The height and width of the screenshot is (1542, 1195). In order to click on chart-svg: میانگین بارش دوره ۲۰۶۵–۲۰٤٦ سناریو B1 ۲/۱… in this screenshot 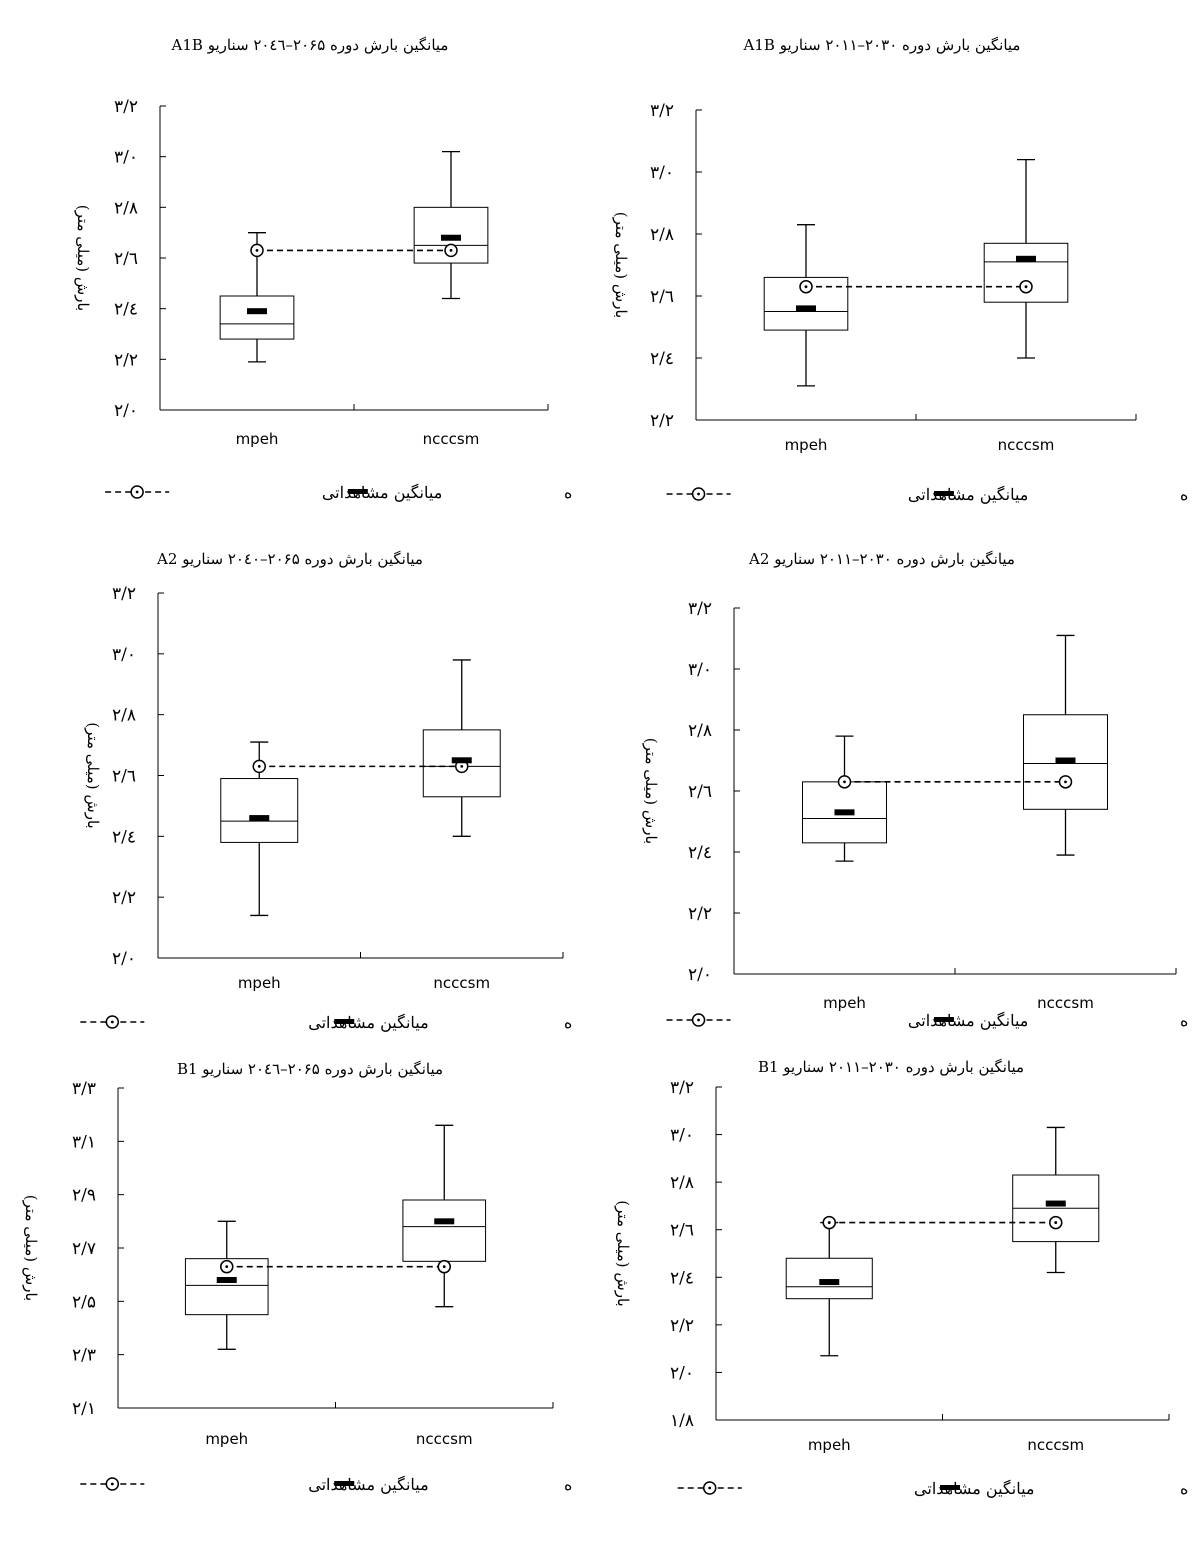, I will do `click(297, 1277)`.